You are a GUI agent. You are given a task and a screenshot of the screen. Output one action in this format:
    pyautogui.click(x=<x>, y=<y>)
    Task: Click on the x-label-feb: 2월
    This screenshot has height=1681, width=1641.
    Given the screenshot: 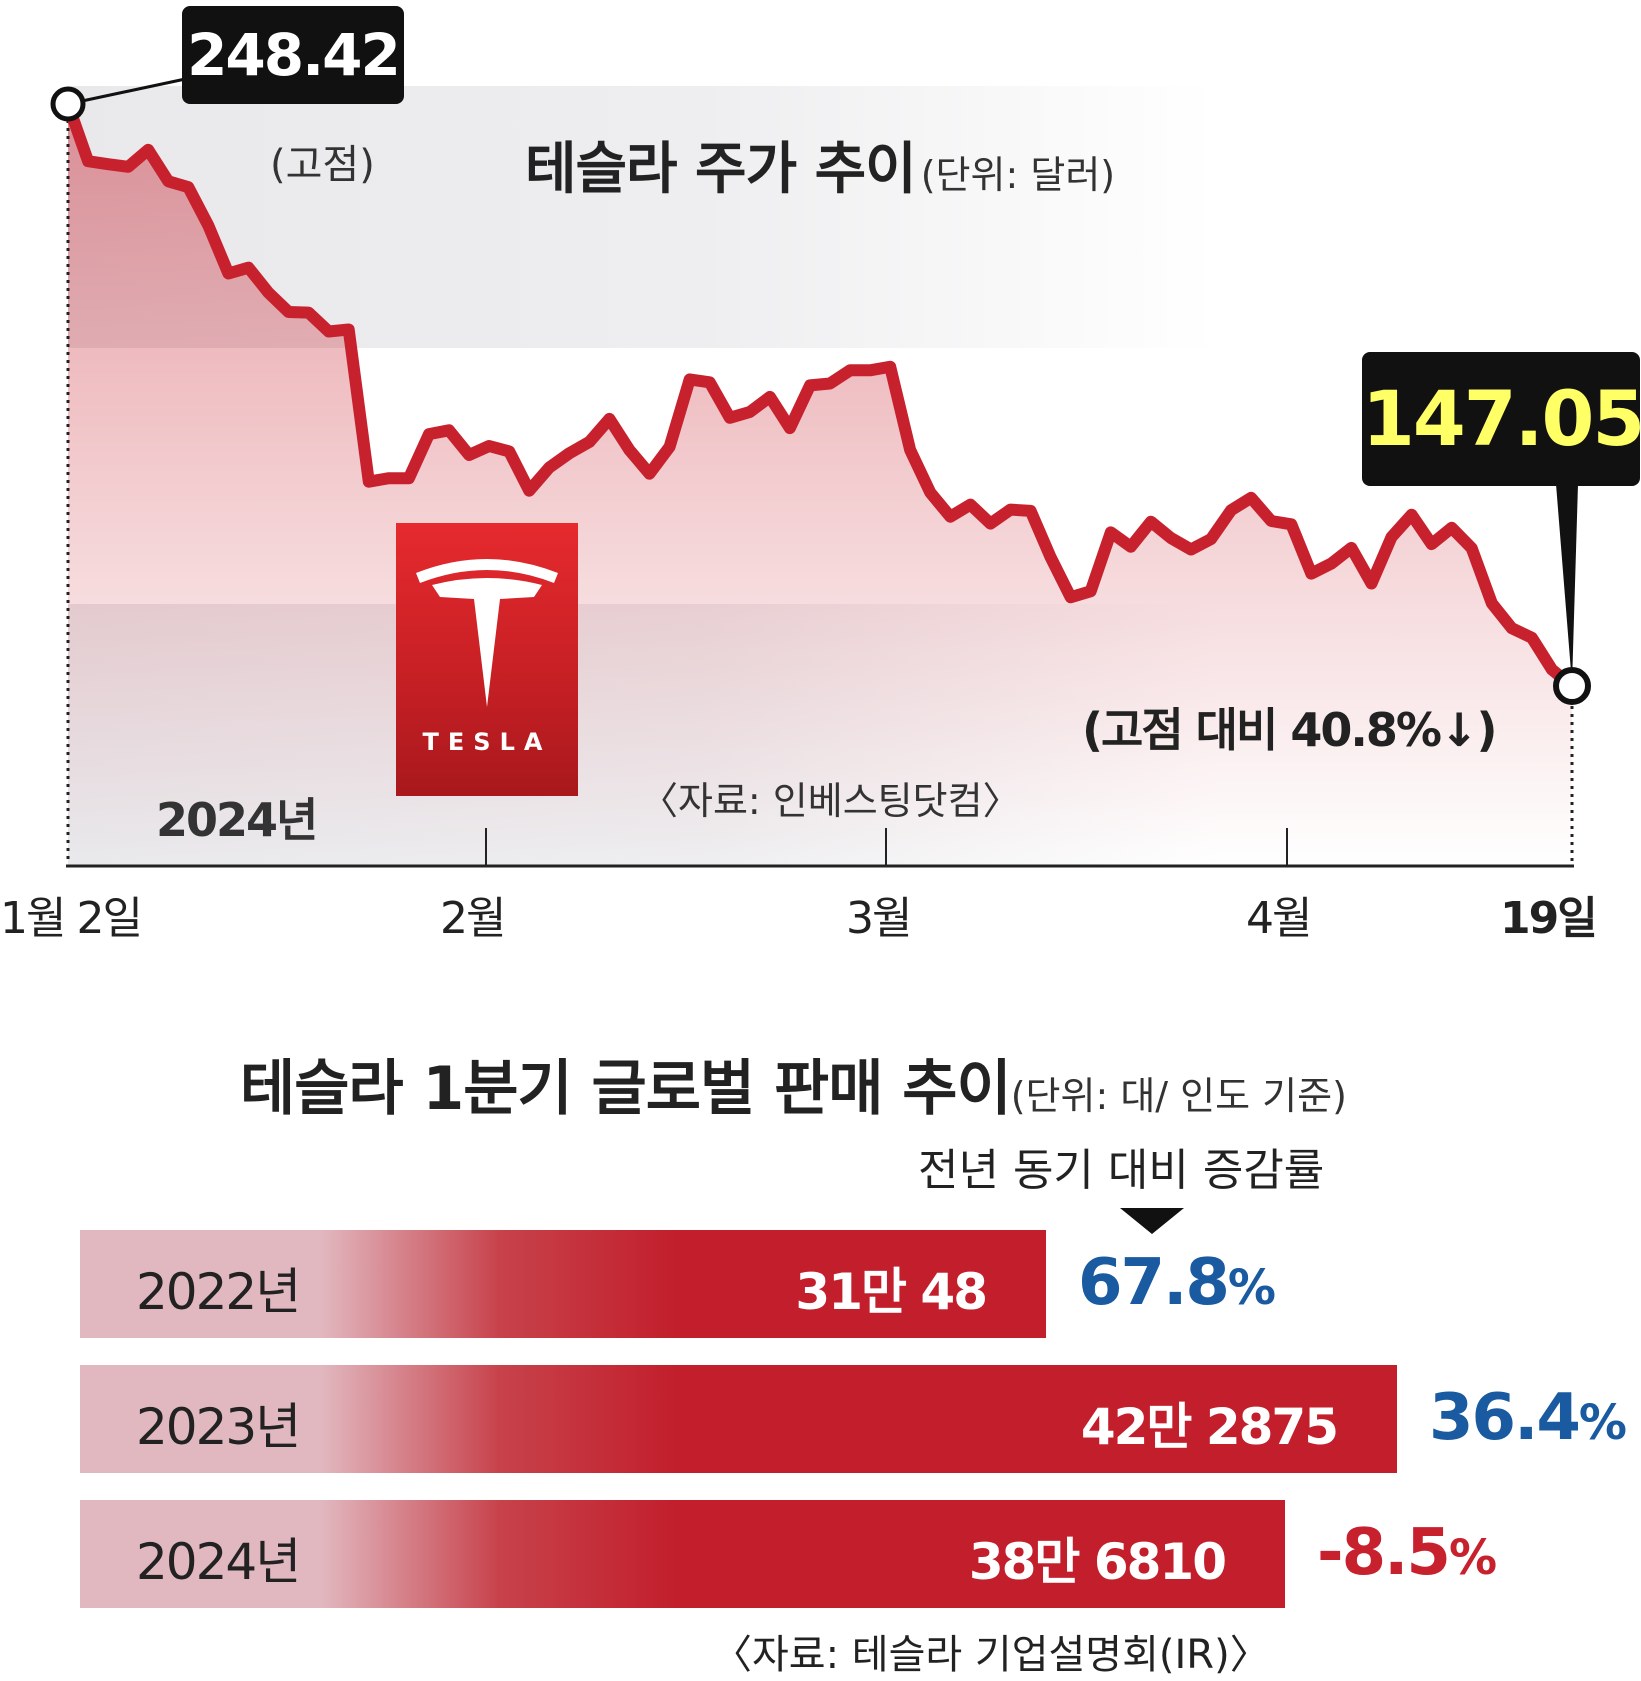 What is the action you would take?
    pyautogui.click(x=473, y=918)
    